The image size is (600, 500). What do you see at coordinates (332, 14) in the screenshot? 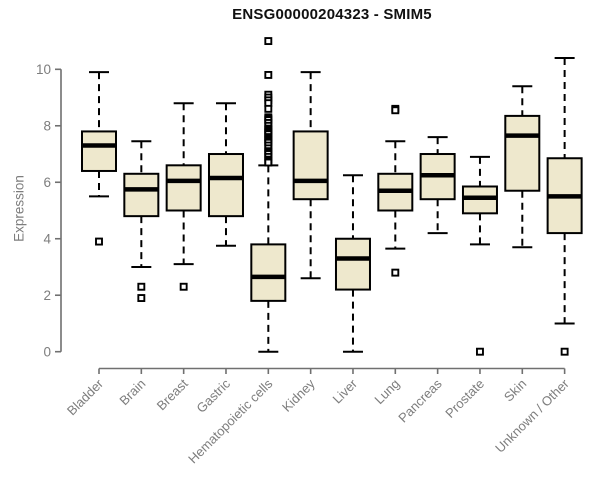
I see `chart-title: ENSG00000204323 - SMIM5` at bounding box center [332, 14].